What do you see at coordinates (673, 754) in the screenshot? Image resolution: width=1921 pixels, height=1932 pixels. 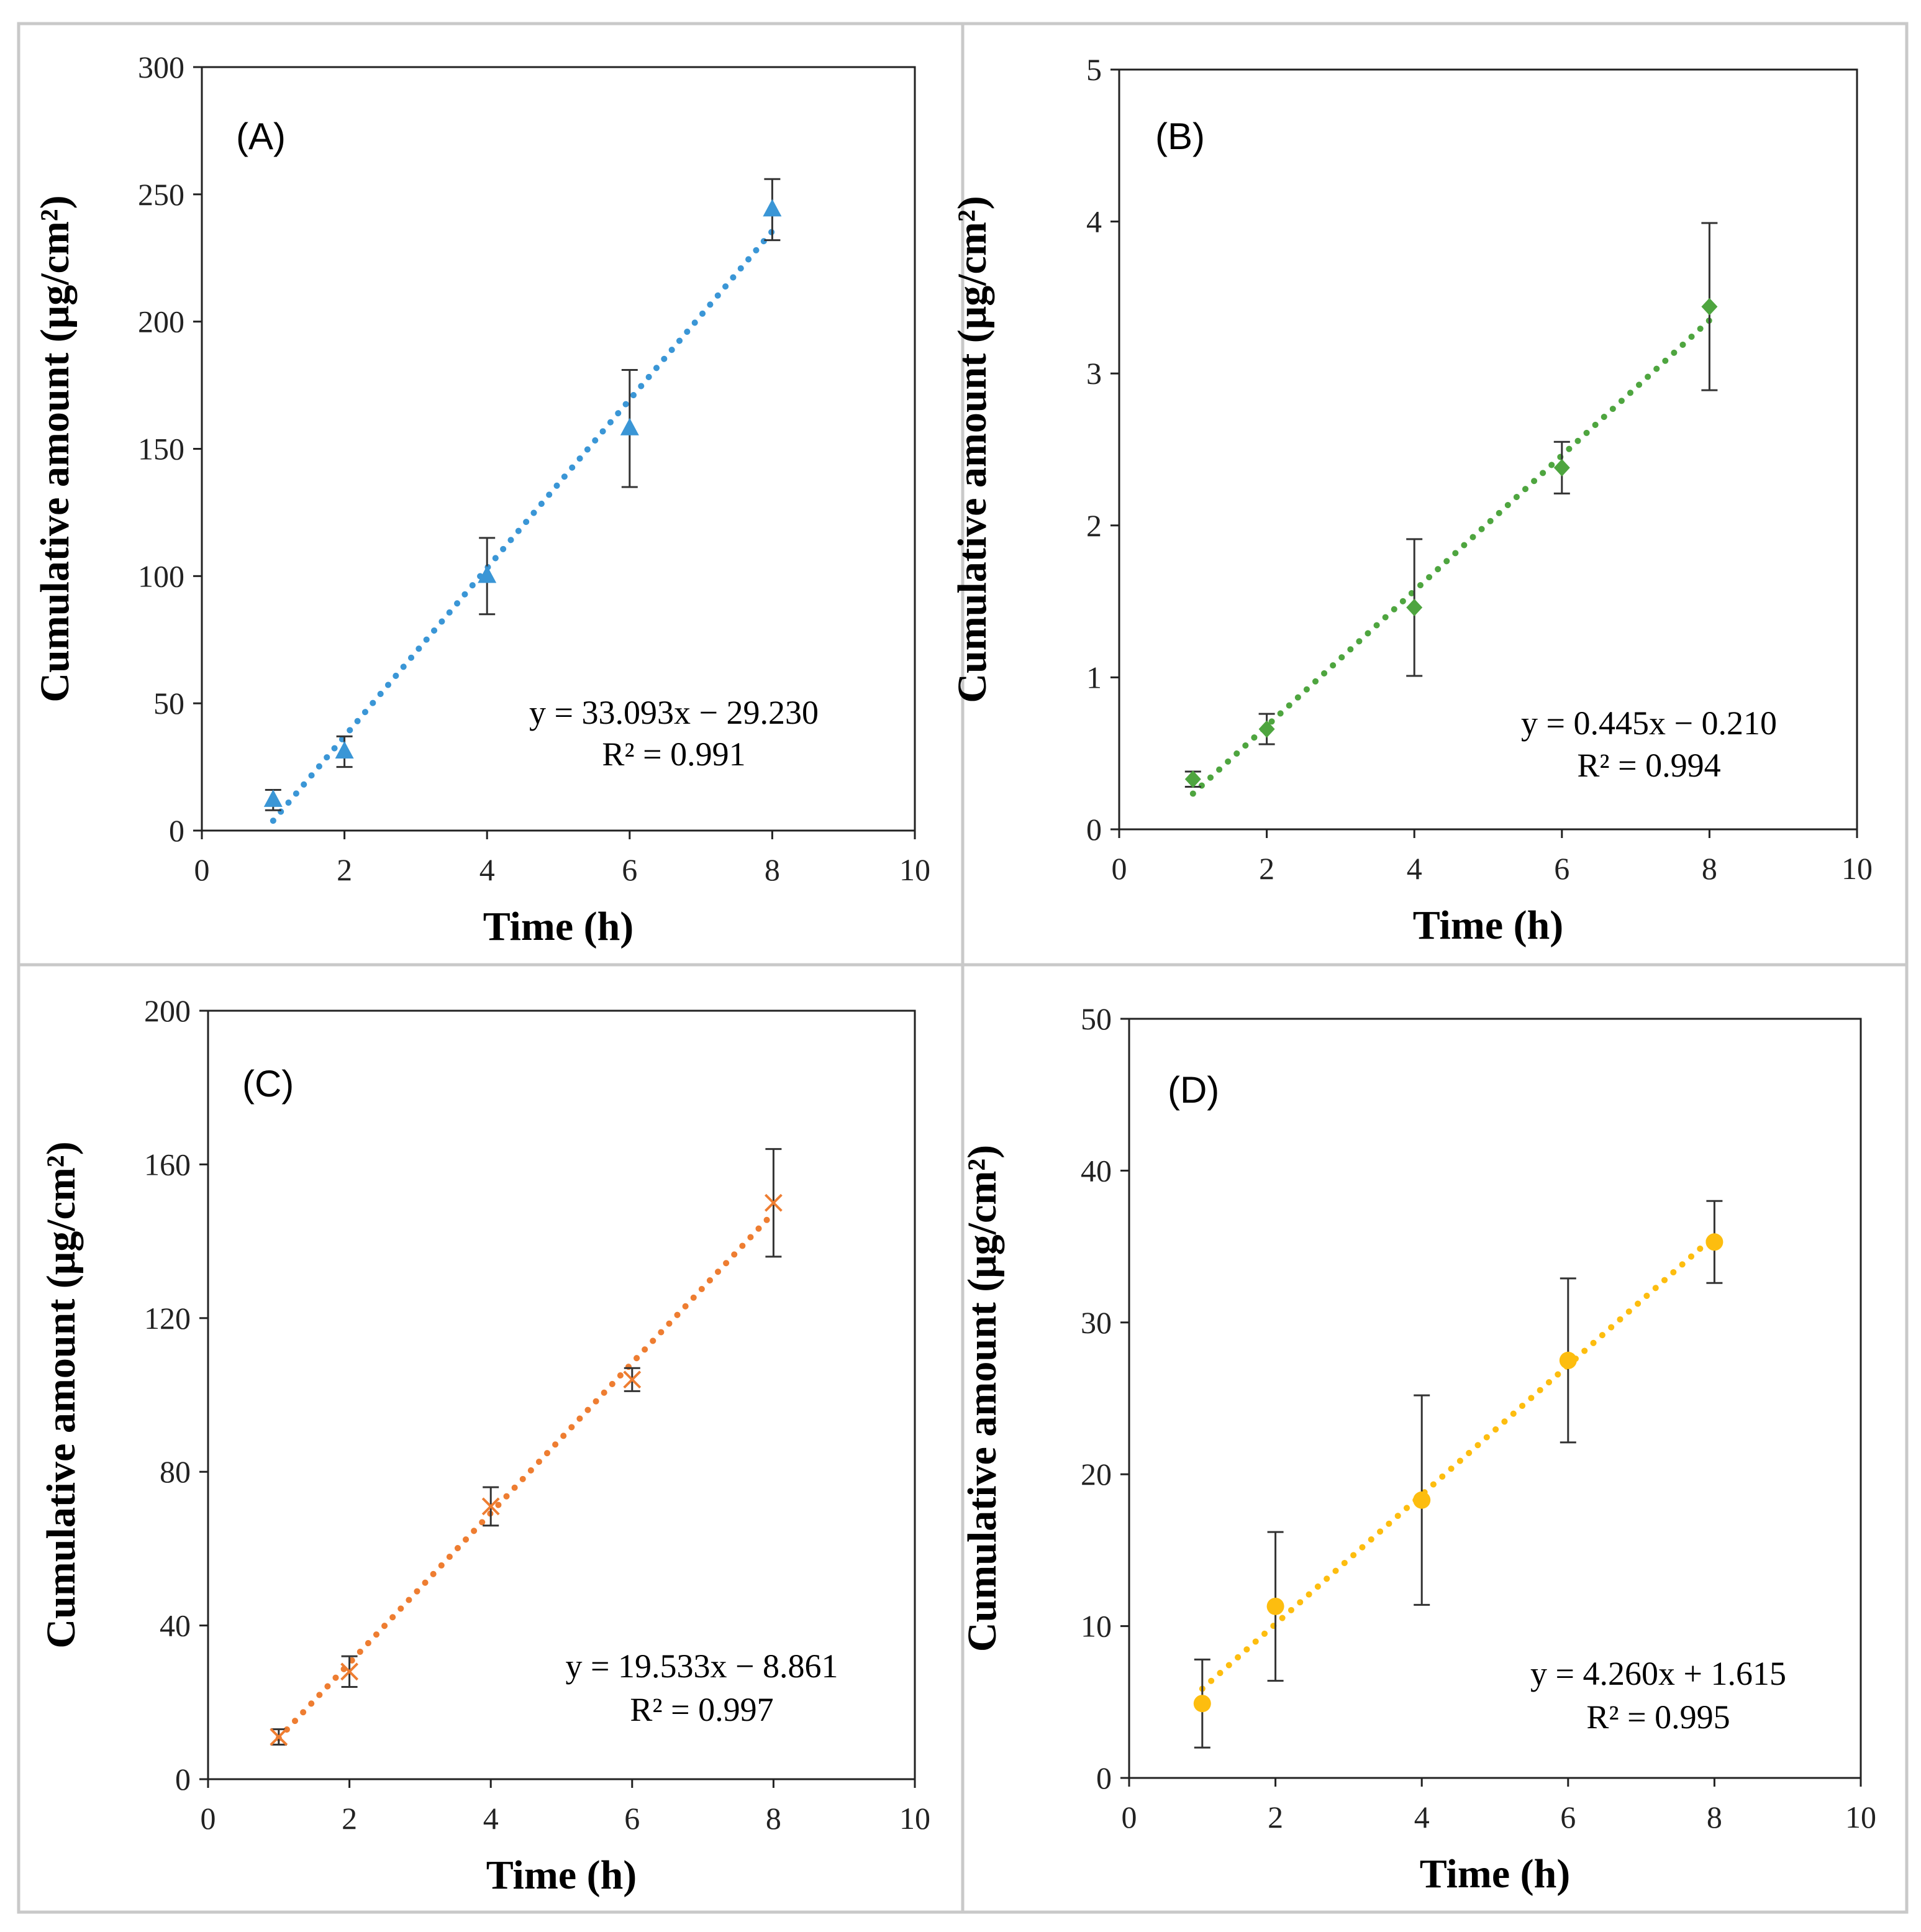 I see `r-squared: R² = 0.991` at bounding box center [673, 754].